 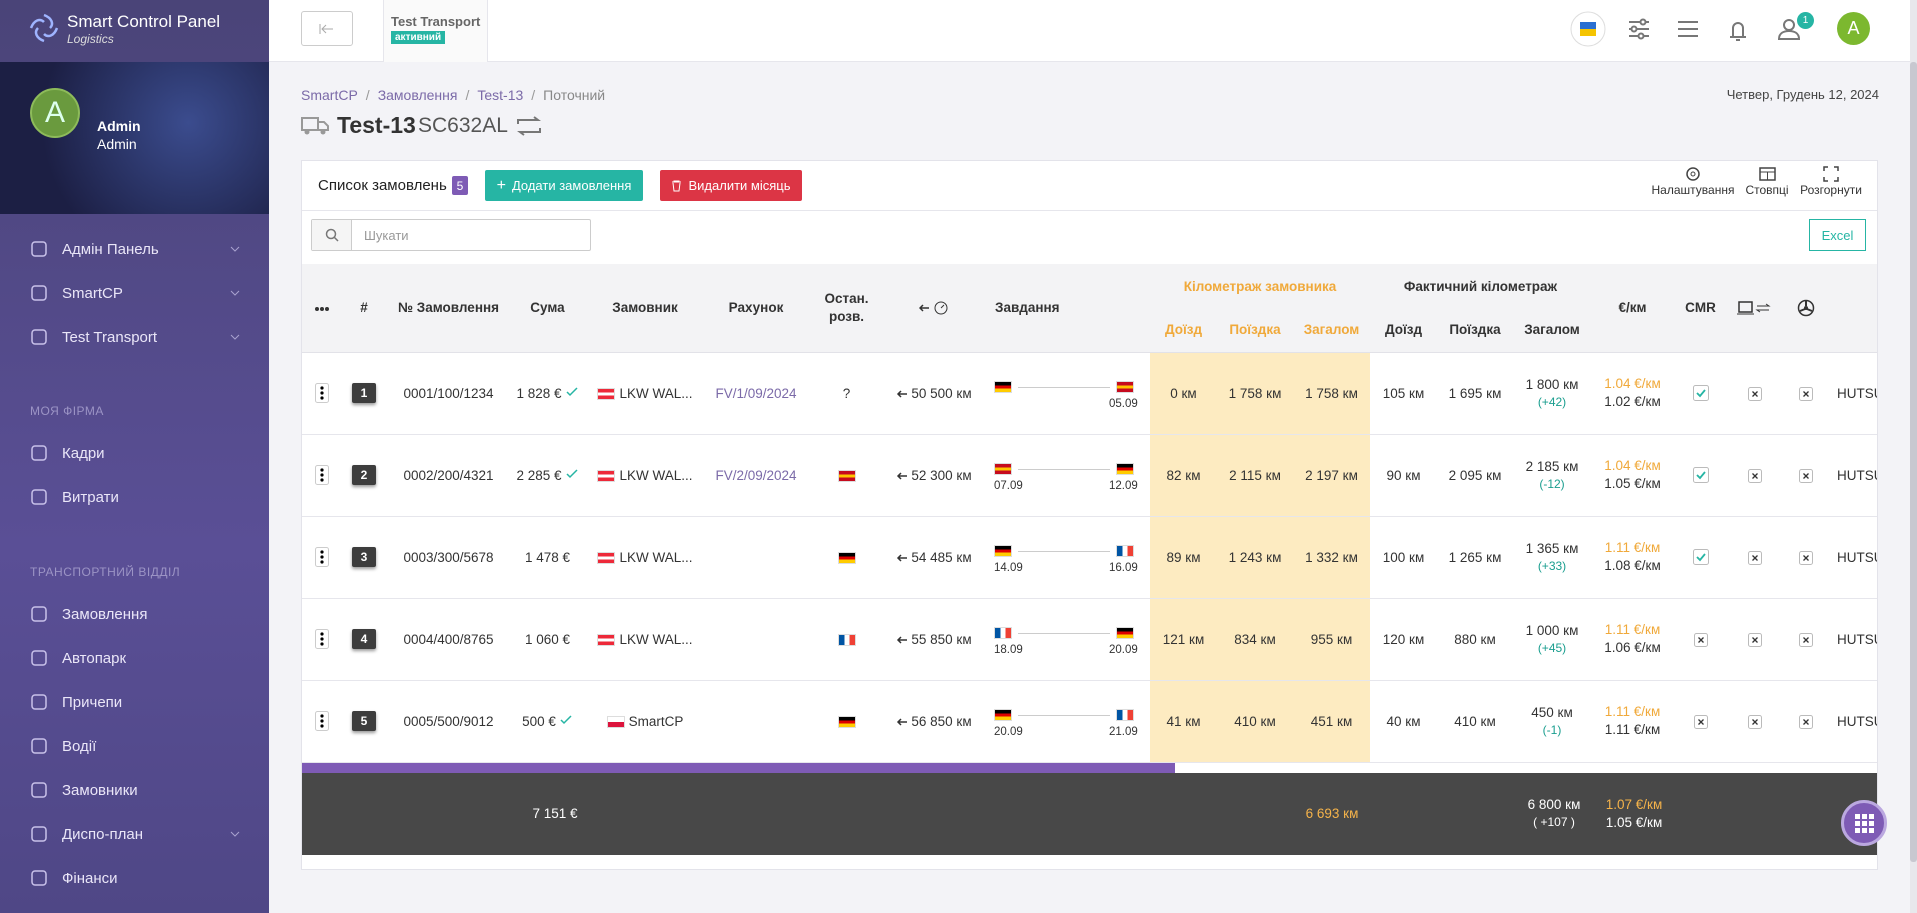 What do you see at coordinates (1700, 475) in the screenshot?
I see `cmr` at bounding box center [1700, 475].